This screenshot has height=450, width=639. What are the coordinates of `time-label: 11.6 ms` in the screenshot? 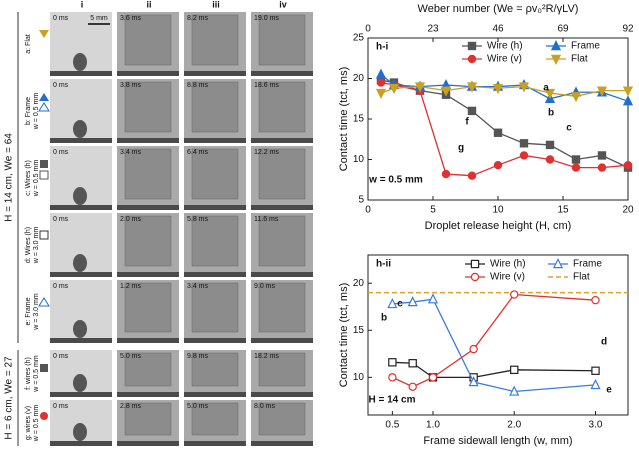 It's located at (266, 219).